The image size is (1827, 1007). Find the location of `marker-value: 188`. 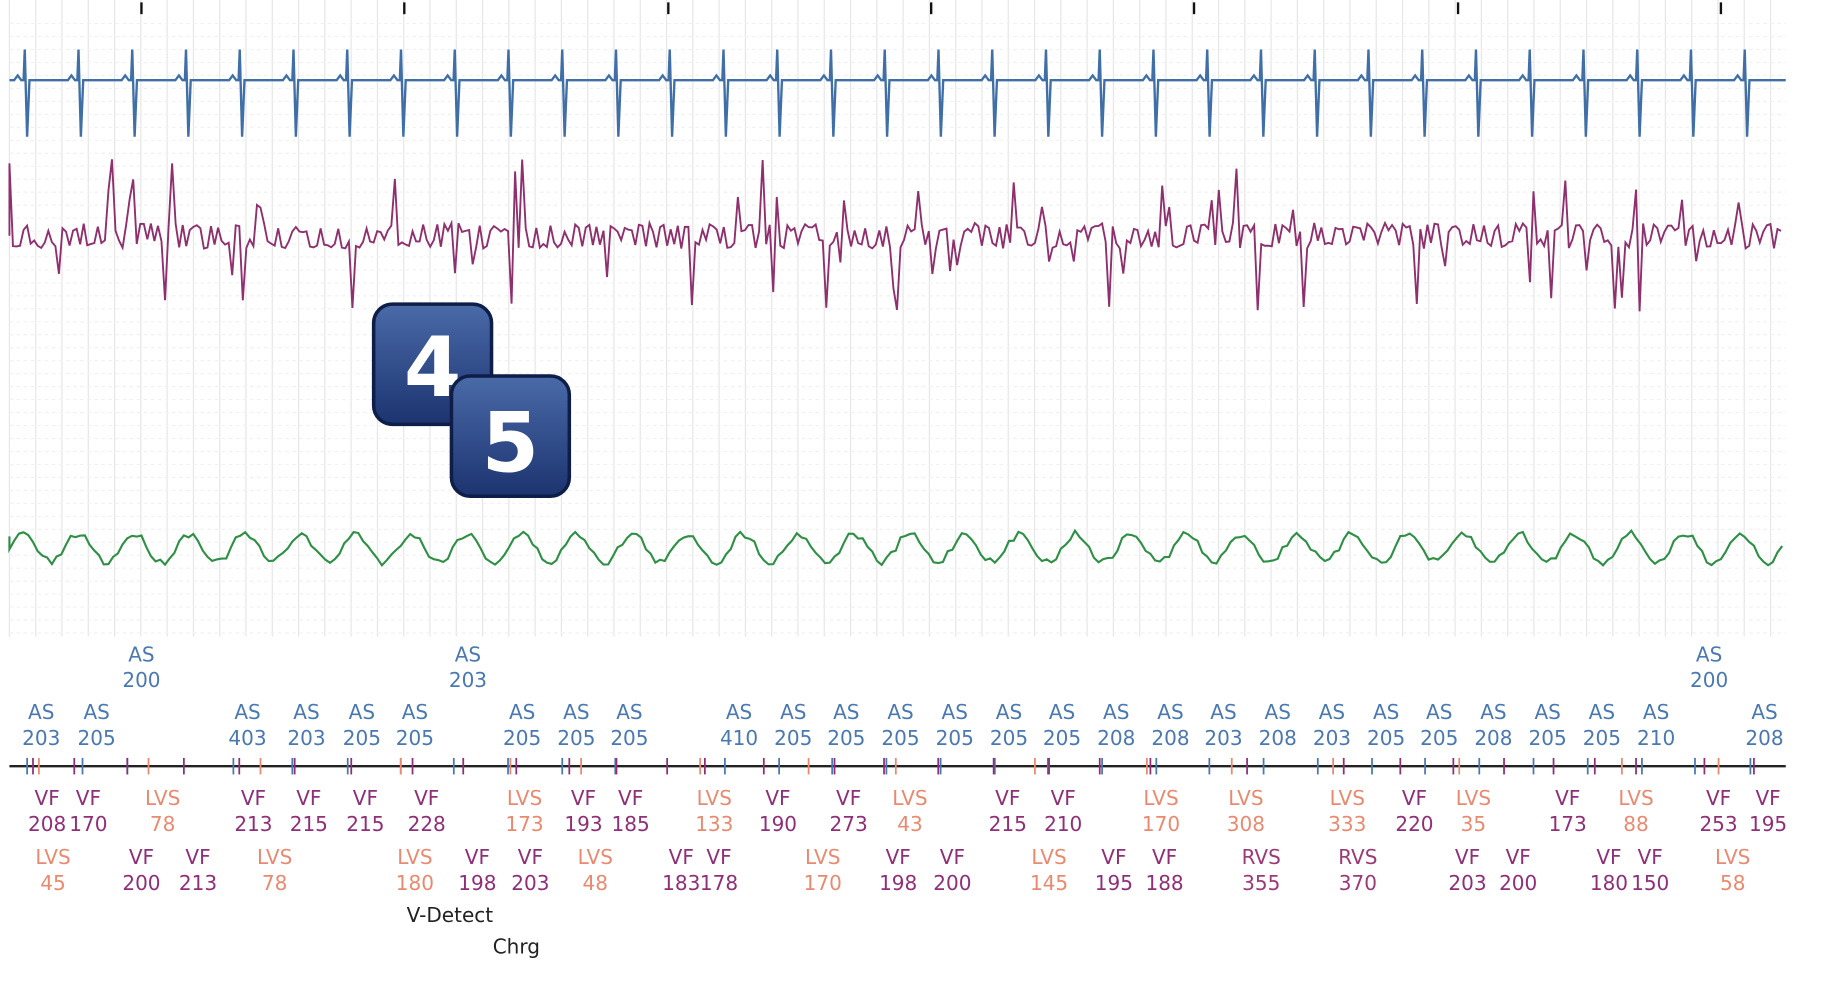

marker-value: 188 is located at coordinates (1164, 883).